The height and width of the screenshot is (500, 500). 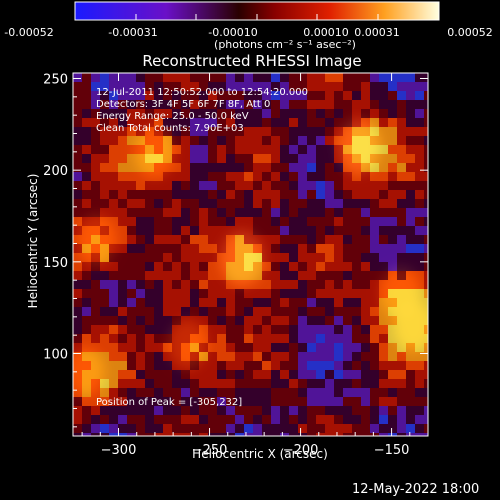 What do you see at coordinates (470, 32) in the screenshot?
I see `colorbar-tick-label: 0.00052` at bounding box center [470, 32].